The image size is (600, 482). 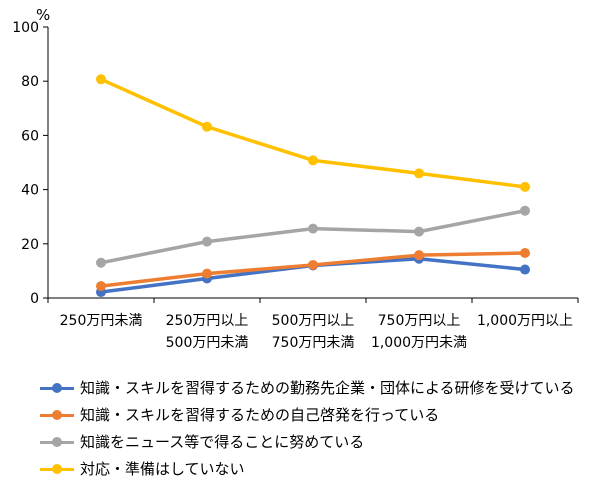 What do you see at coordinates (315, 468) in the screenshot?
I see `legend-item: 対応・準備はしていない` at bounding box center [315, 468].